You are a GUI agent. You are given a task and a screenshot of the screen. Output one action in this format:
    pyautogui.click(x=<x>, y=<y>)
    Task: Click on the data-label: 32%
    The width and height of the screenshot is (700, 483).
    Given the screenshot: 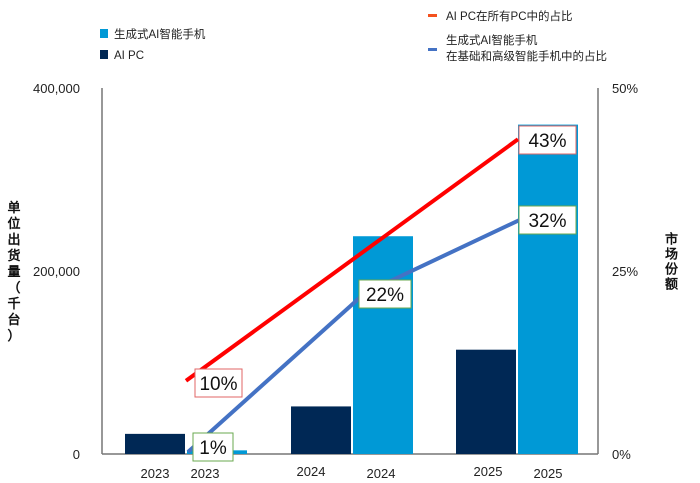 What is the action you would take?
    pyautogui.click(x=547, y=221)
    